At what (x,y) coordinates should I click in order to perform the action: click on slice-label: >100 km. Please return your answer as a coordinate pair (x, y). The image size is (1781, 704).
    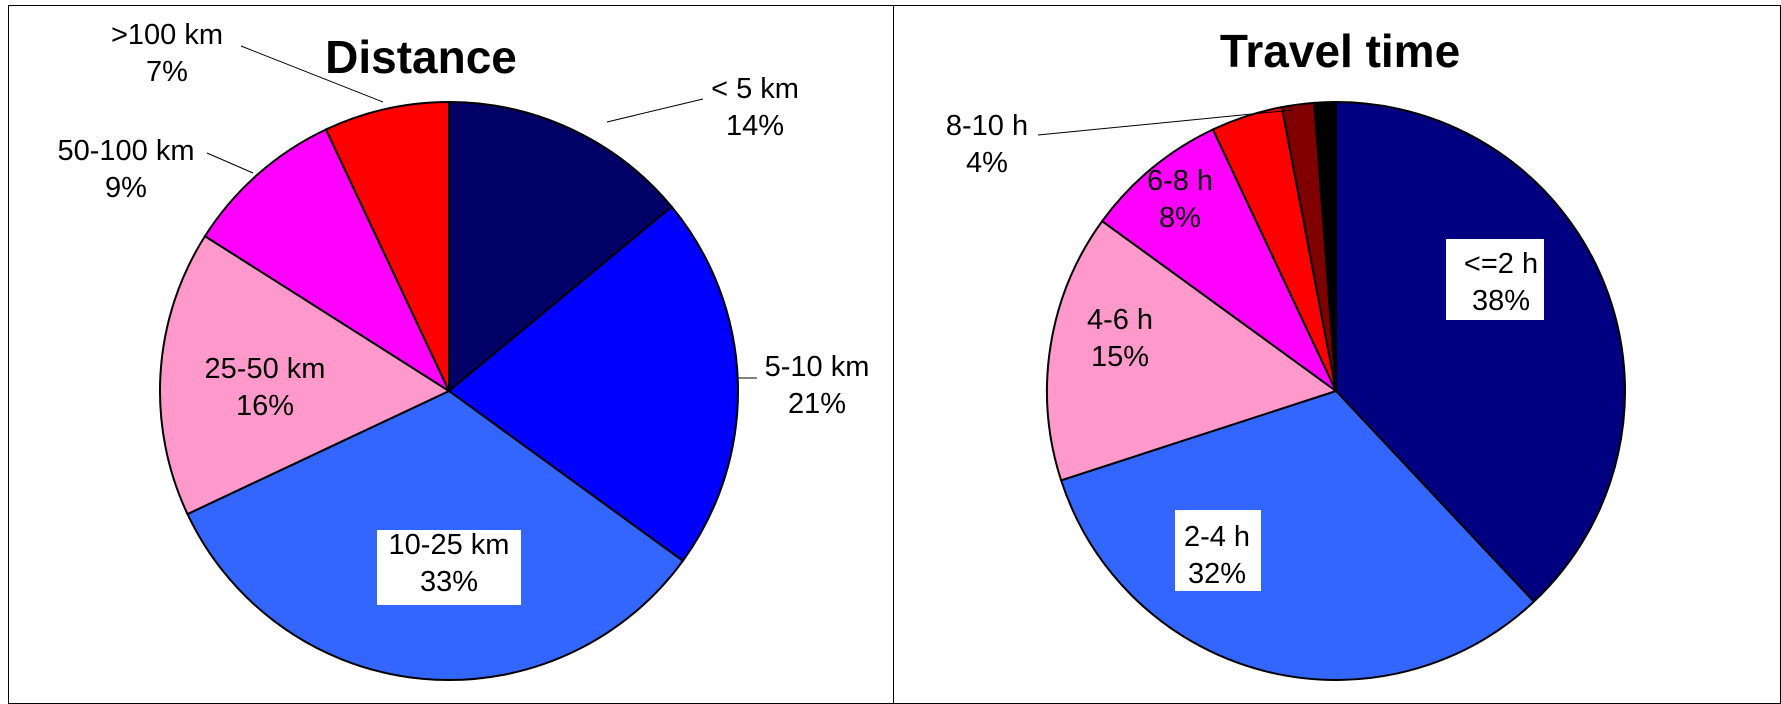
    Looking at the image, I should click on (167, 35).